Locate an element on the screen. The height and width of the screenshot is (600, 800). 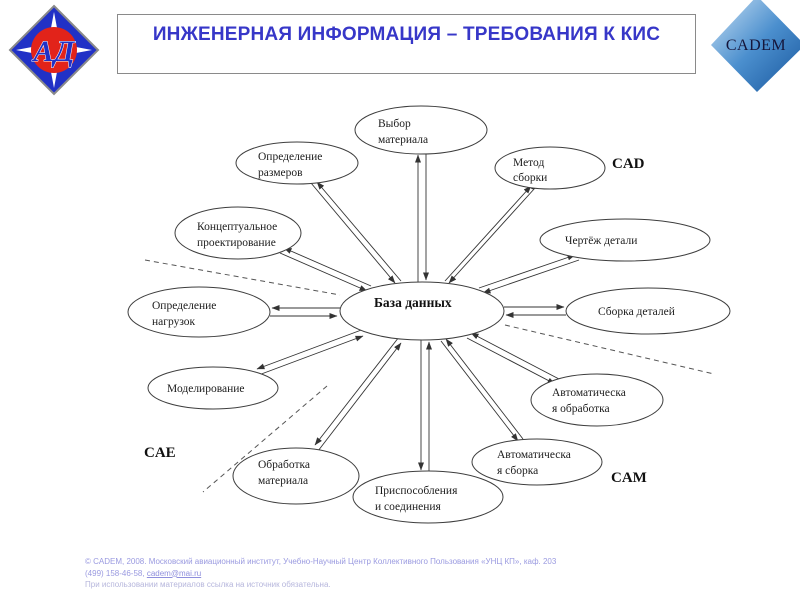
title-box: ИНЖЕНЕРНАЯ ИНФОРМАЦИЯ – ТРЕБОВАНИЯ К КИС is located at coordinates (406, 44).